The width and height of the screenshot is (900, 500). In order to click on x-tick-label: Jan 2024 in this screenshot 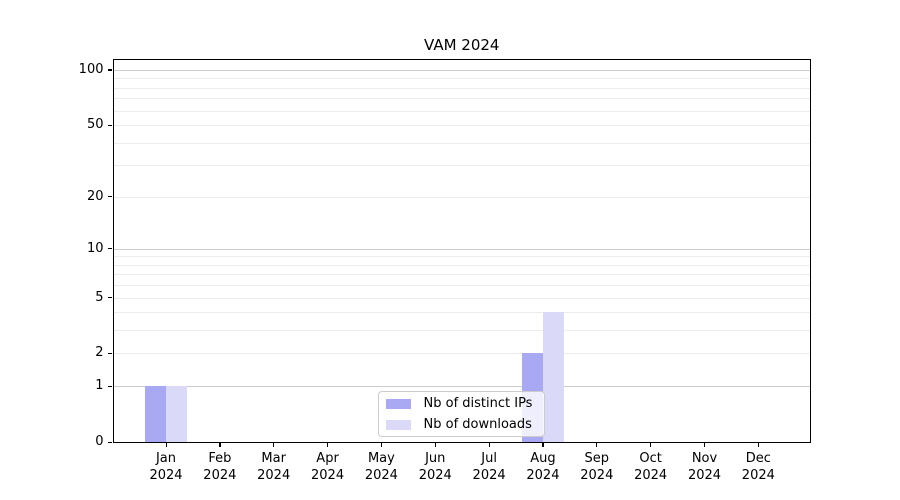, I will do `click(166, 467)`.